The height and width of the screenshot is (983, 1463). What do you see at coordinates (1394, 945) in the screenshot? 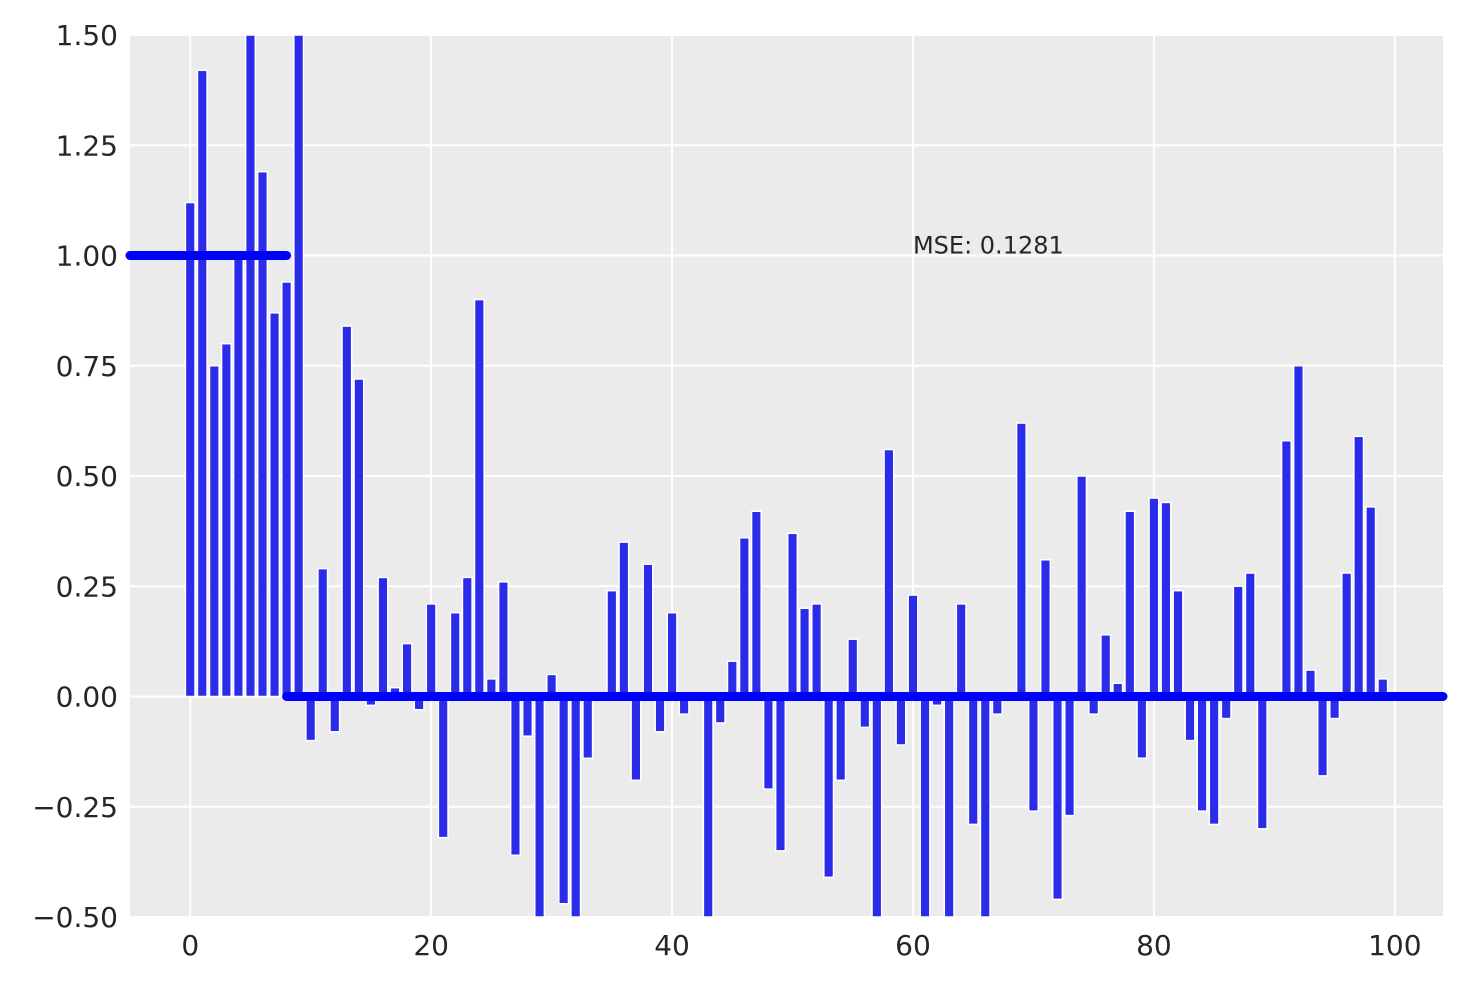
I see `x-tick-label: 100` at bounding box center [1394, 945].